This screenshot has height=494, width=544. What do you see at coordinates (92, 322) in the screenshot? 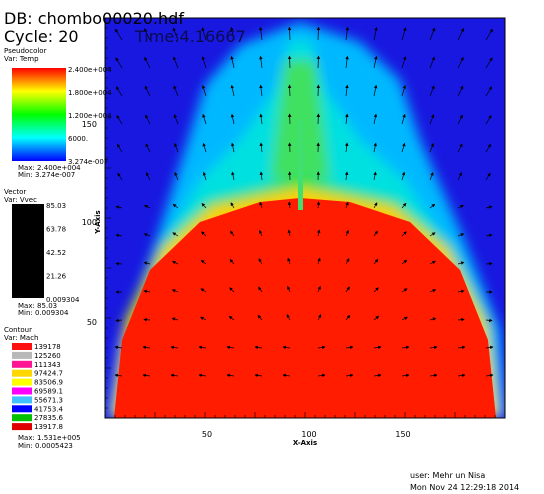
I see `y-tick-label: 50` at bounding box center [92, 322].